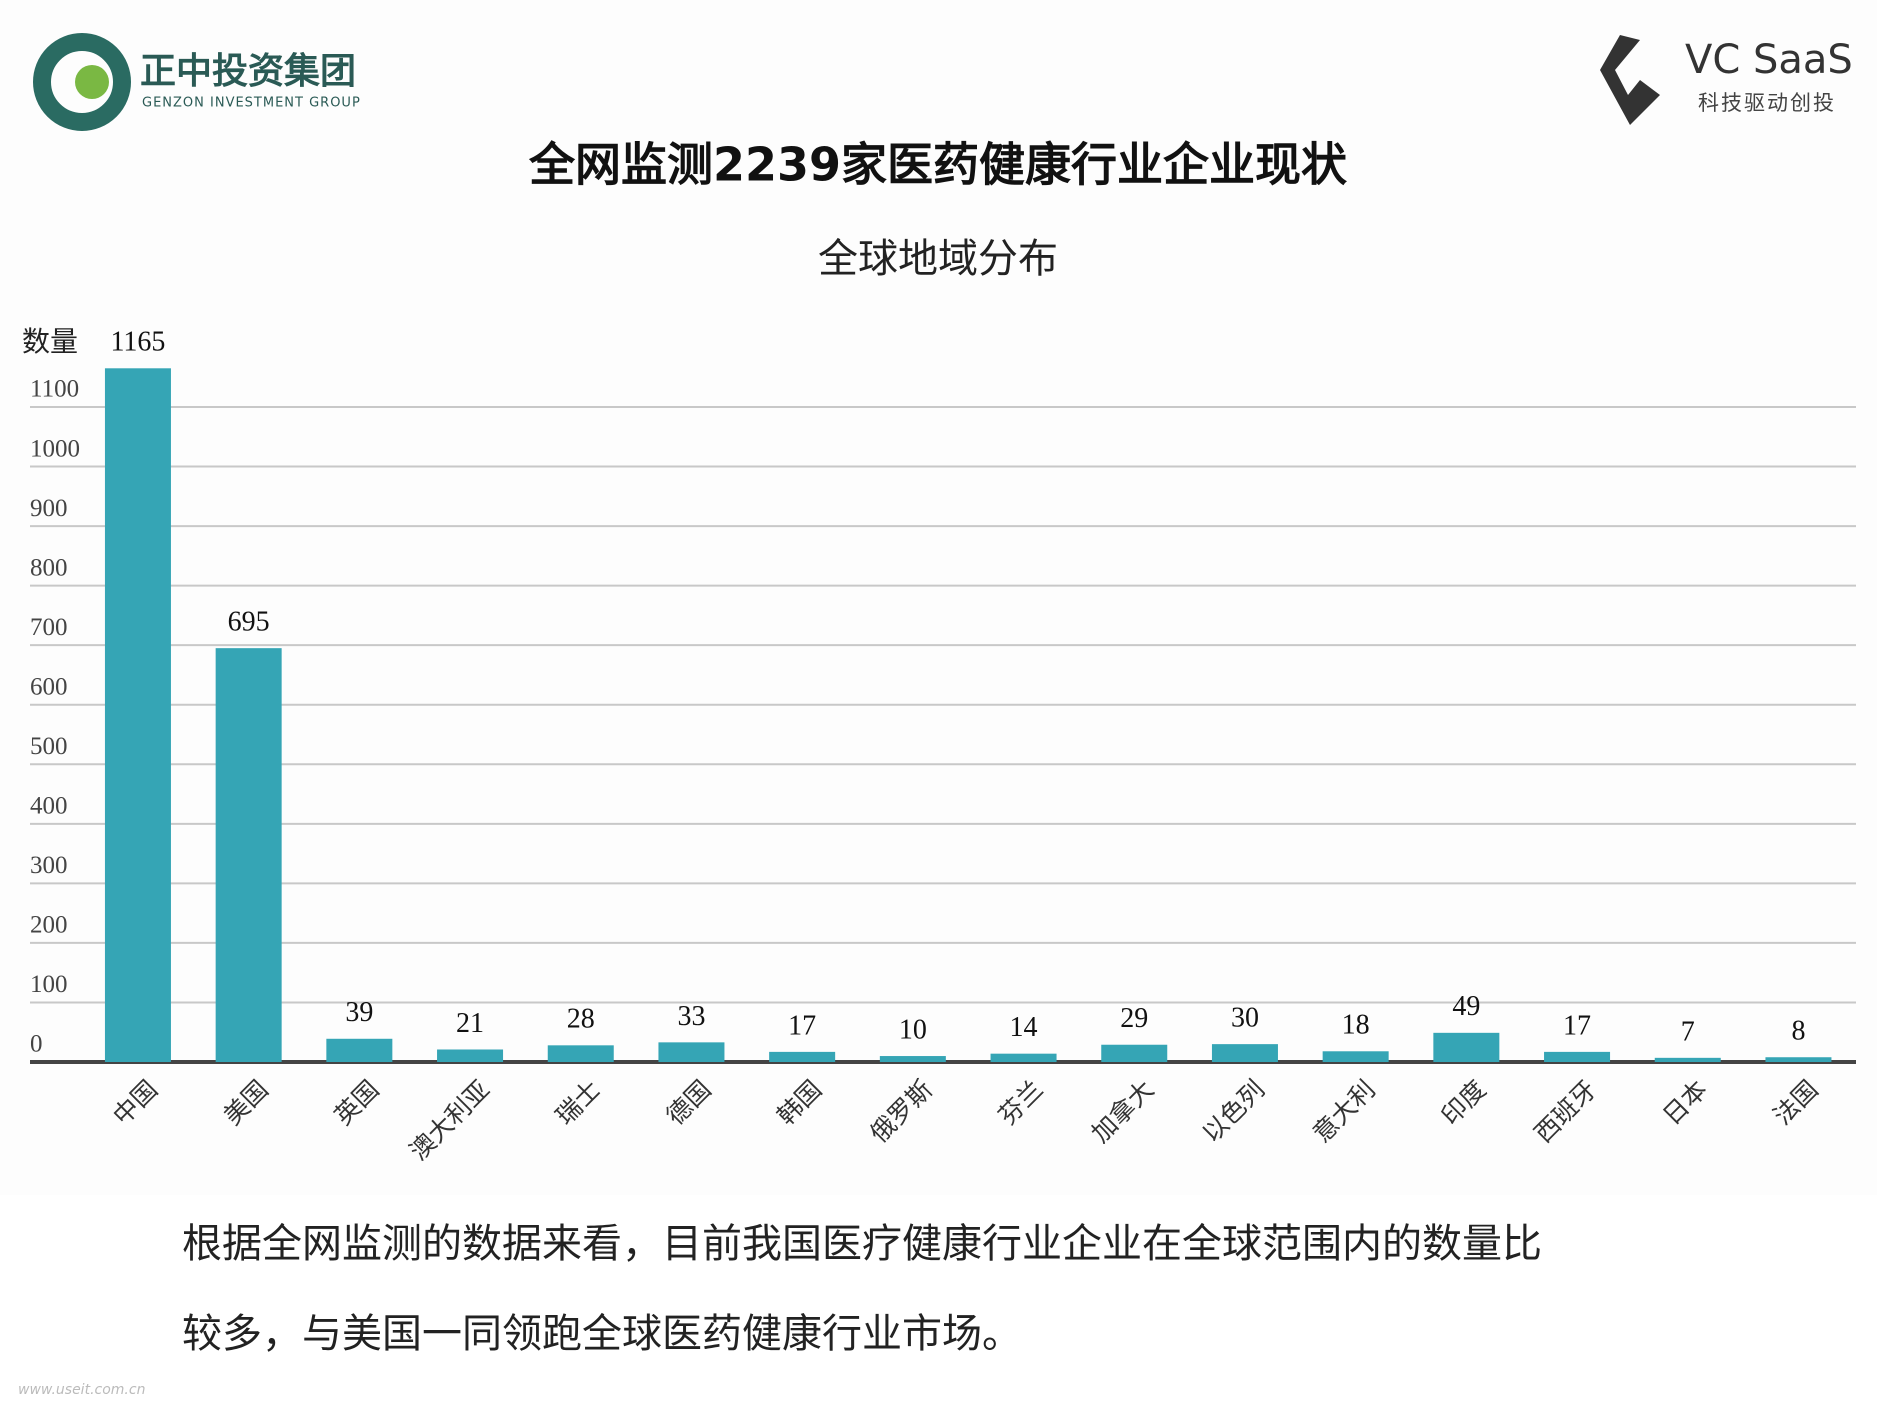  I want to click on y-tick-label: 800, so click(49, 567).